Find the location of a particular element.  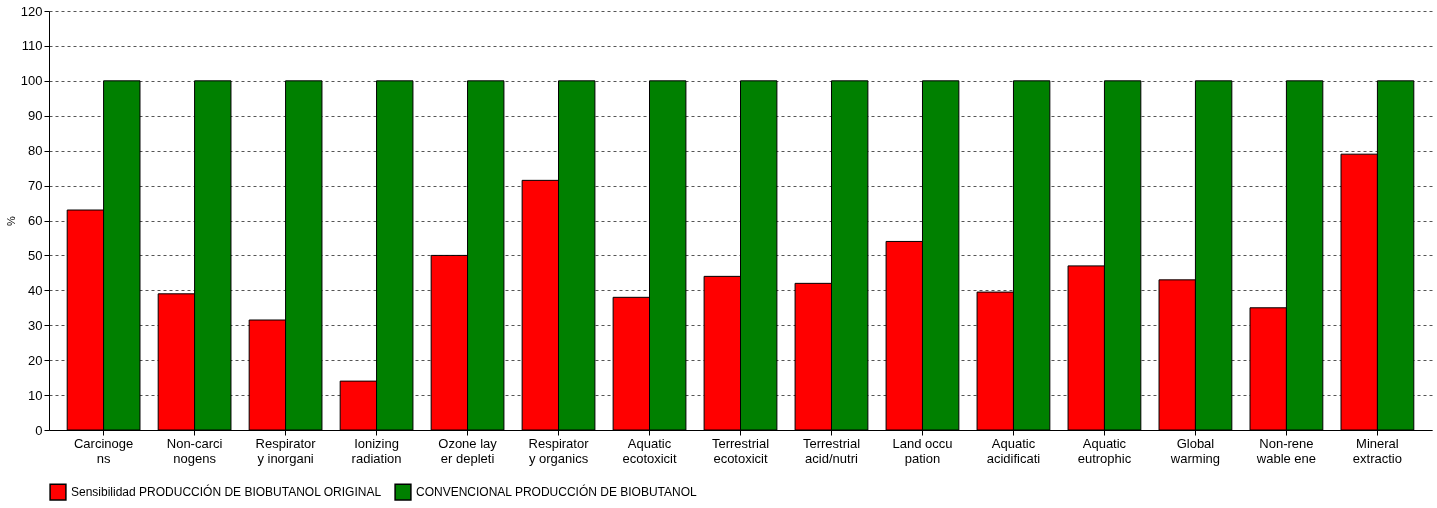

x-tick-label: Non-carci nogens is located at coordinates (194, 450).